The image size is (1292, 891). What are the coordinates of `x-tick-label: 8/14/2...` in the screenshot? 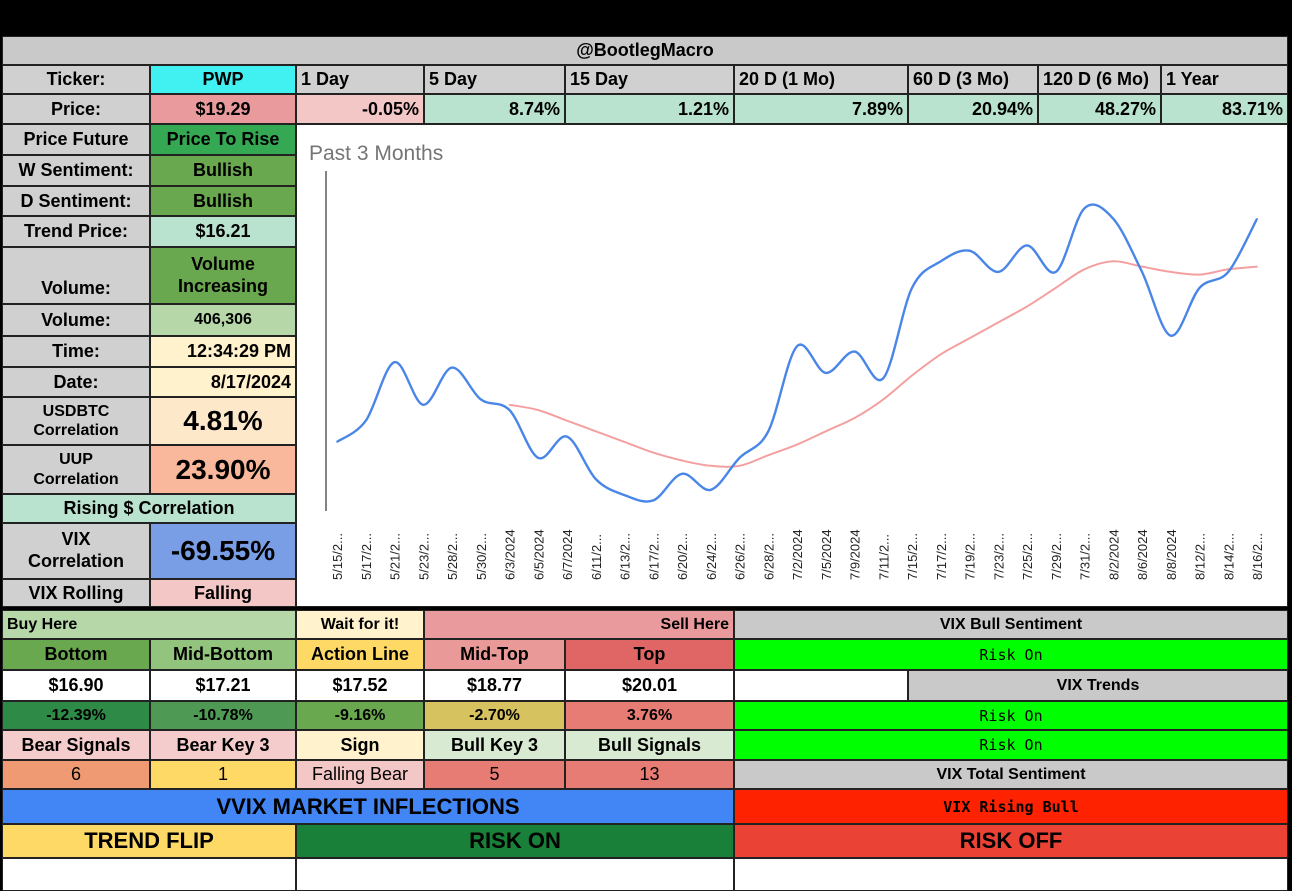 It's located at (1228, 556).